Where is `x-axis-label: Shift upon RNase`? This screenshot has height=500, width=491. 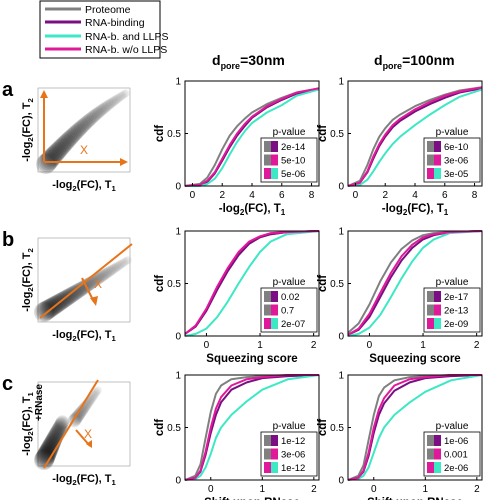 x-axis-label: Shift upon RNase is located at coordinates (252, 498).